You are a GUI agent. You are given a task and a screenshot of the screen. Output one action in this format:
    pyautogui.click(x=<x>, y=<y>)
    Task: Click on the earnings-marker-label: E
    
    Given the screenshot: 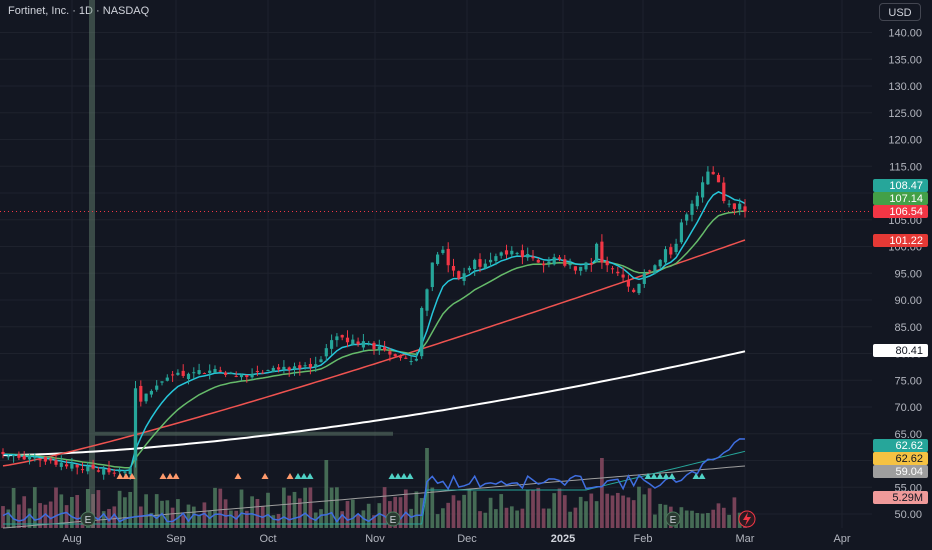 What is the action you would take?
    pyautogui.click(x=393, y=520)
    